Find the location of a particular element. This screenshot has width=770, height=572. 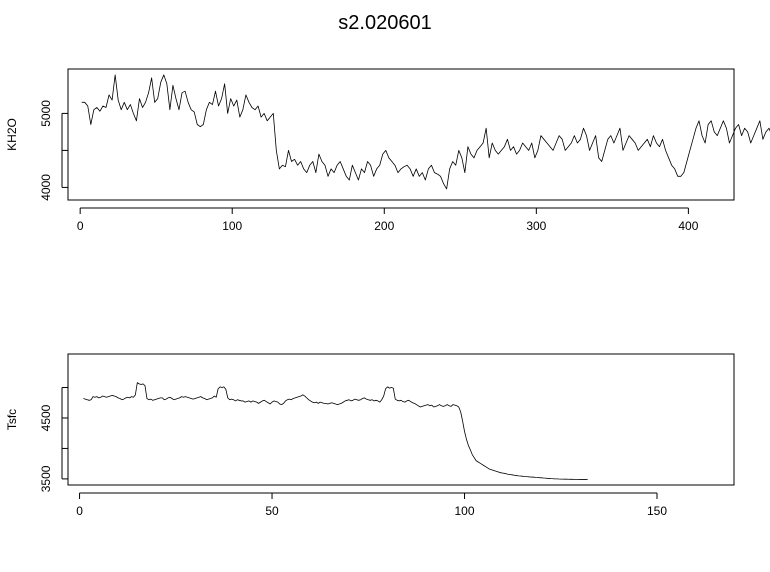

panel2-x-tick-label: 150 is located at coordinates (657, 511).